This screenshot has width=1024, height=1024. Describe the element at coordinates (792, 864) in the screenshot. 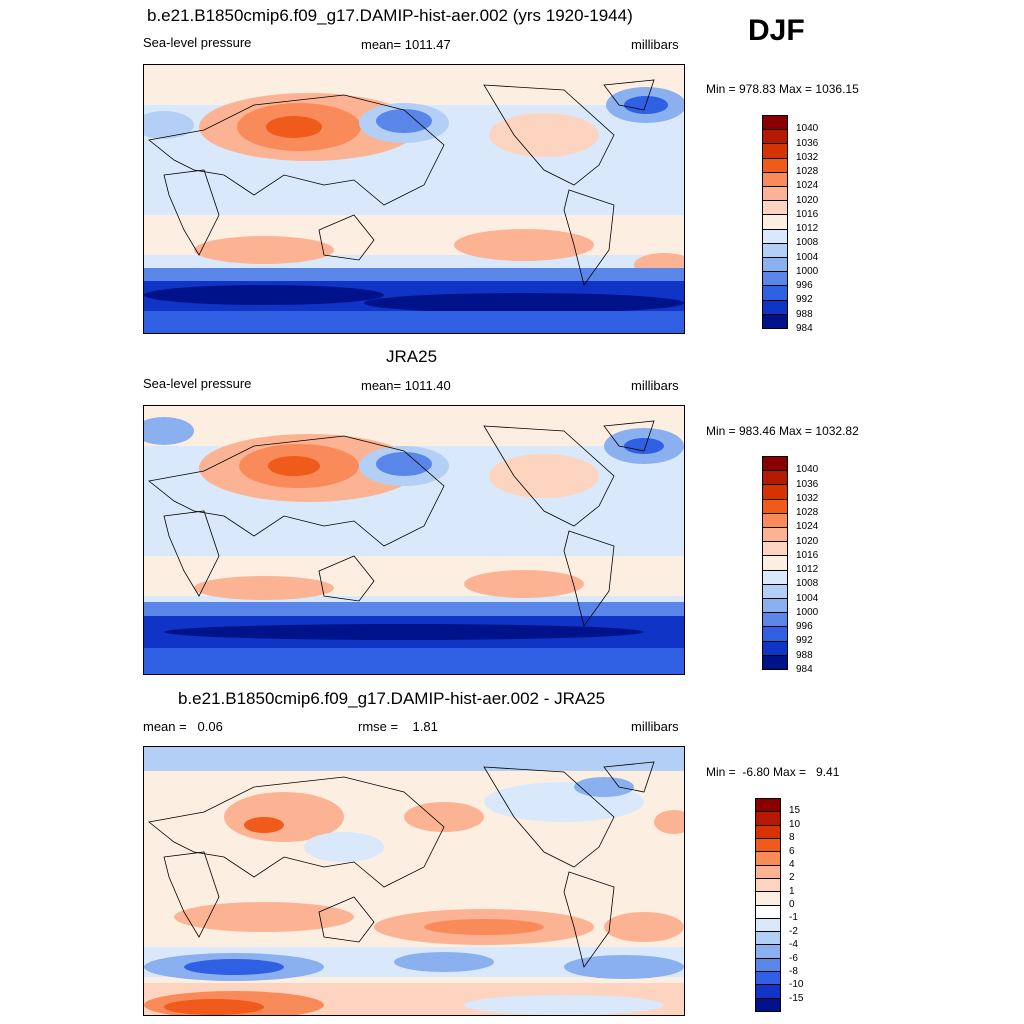

I see `colorbar-tick-label: 4` at that location.